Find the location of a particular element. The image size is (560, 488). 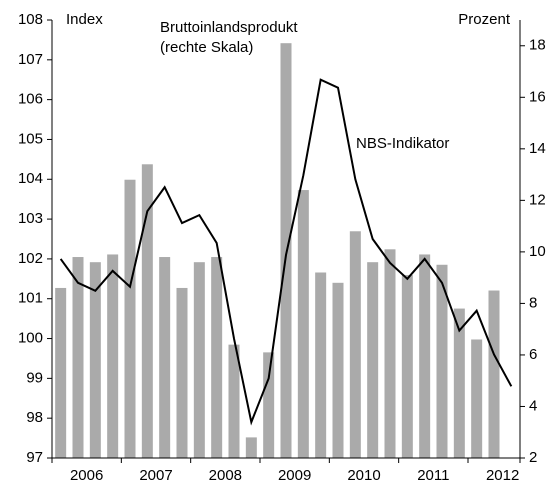

y2-tick-label: 12 is located at coordinates (537, 199).